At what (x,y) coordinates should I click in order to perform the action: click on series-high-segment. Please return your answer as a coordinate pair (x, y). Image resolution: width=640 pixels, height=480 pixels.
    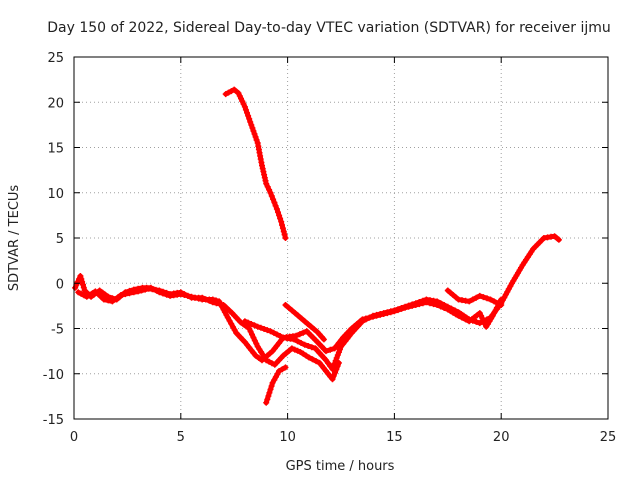
    Looking at the image, I should click on (255, 163).